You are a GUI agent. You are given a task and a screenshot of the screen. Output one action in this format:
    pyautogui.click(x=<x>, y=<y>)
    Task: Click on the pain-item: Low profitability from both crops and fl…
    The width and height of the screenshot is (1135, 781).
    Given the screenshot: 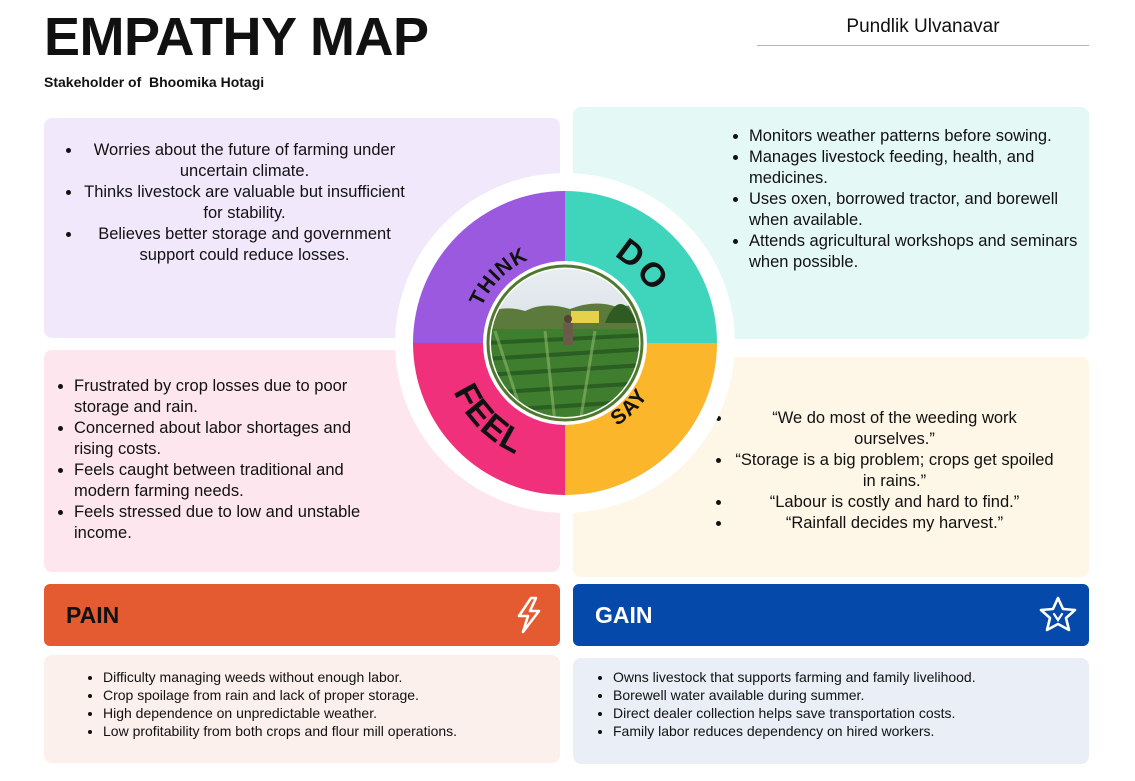 What is the action you would take?
    pyautogui.click(x=324, y=731)
    